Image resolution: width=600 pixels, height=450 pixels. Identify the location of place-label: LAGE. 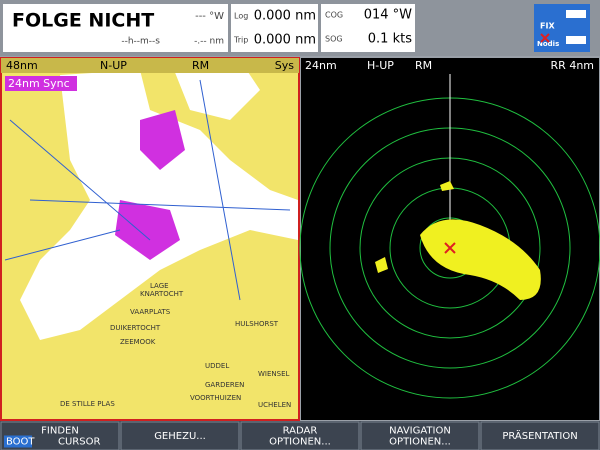
(159, 286).